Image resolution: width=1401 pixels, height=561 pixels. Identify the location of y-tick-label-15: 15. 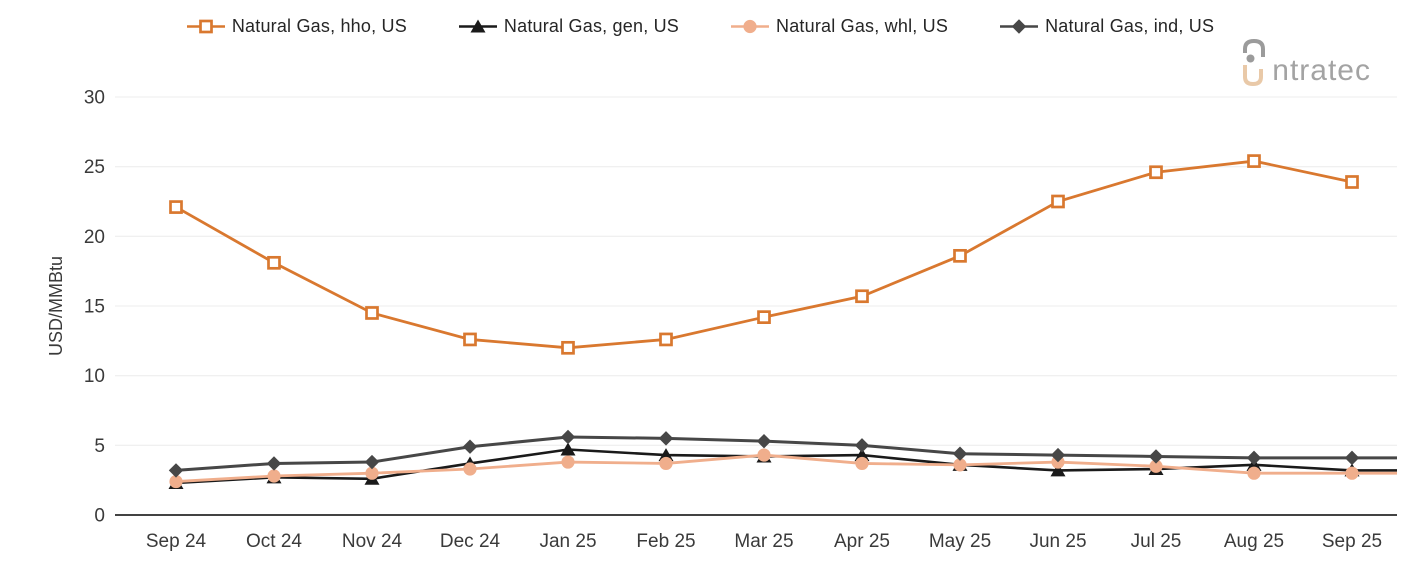
(94, 307).